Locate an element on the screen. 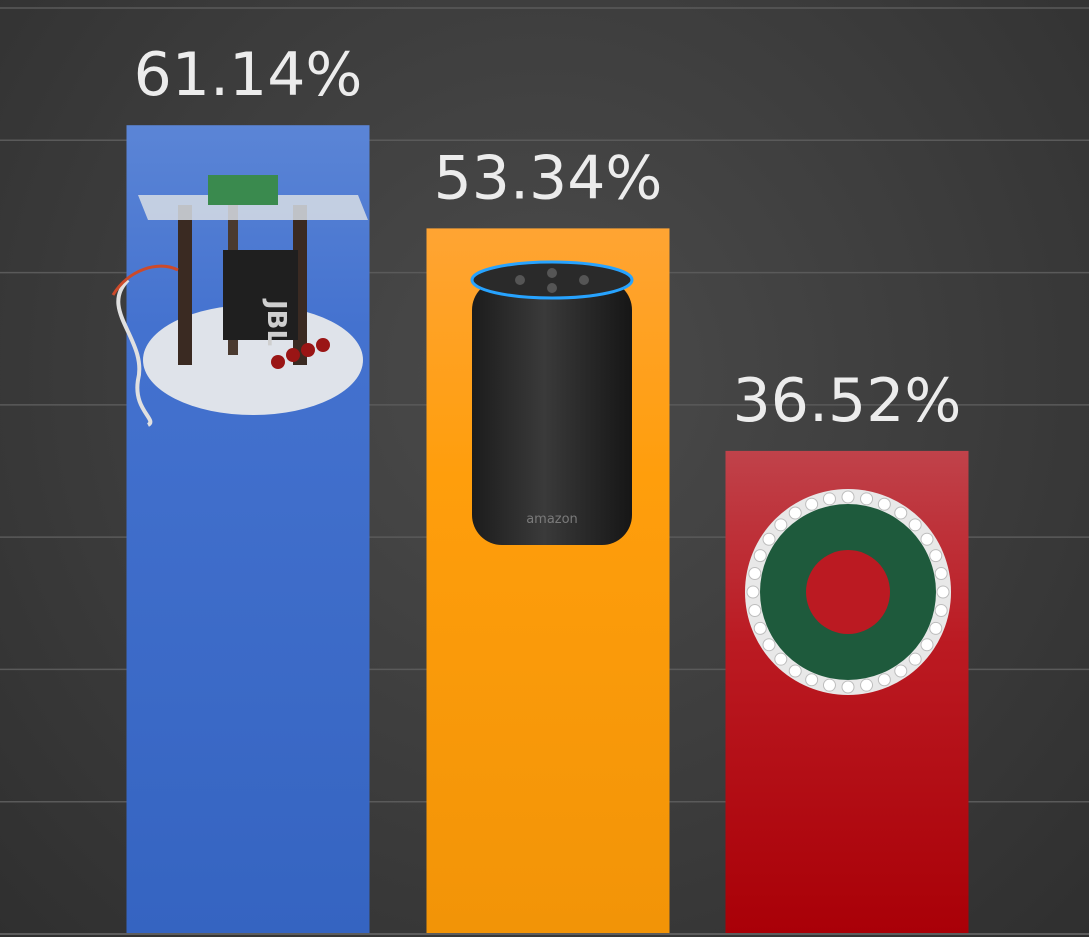  value-label-1: 61.14% is located at coordinates (248, 75).